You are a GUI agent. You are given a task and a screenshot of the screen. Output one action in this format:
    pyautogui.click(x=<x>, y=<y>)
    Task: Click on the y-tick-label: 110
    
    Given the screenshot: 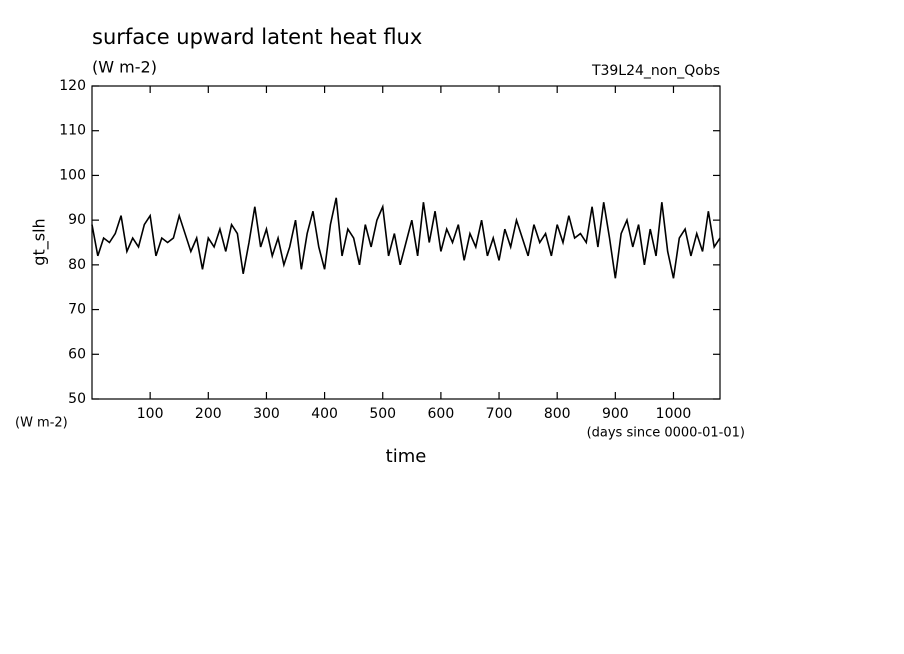 What is the action you would take?
    pyautogui.click(x=72, y=131)
    